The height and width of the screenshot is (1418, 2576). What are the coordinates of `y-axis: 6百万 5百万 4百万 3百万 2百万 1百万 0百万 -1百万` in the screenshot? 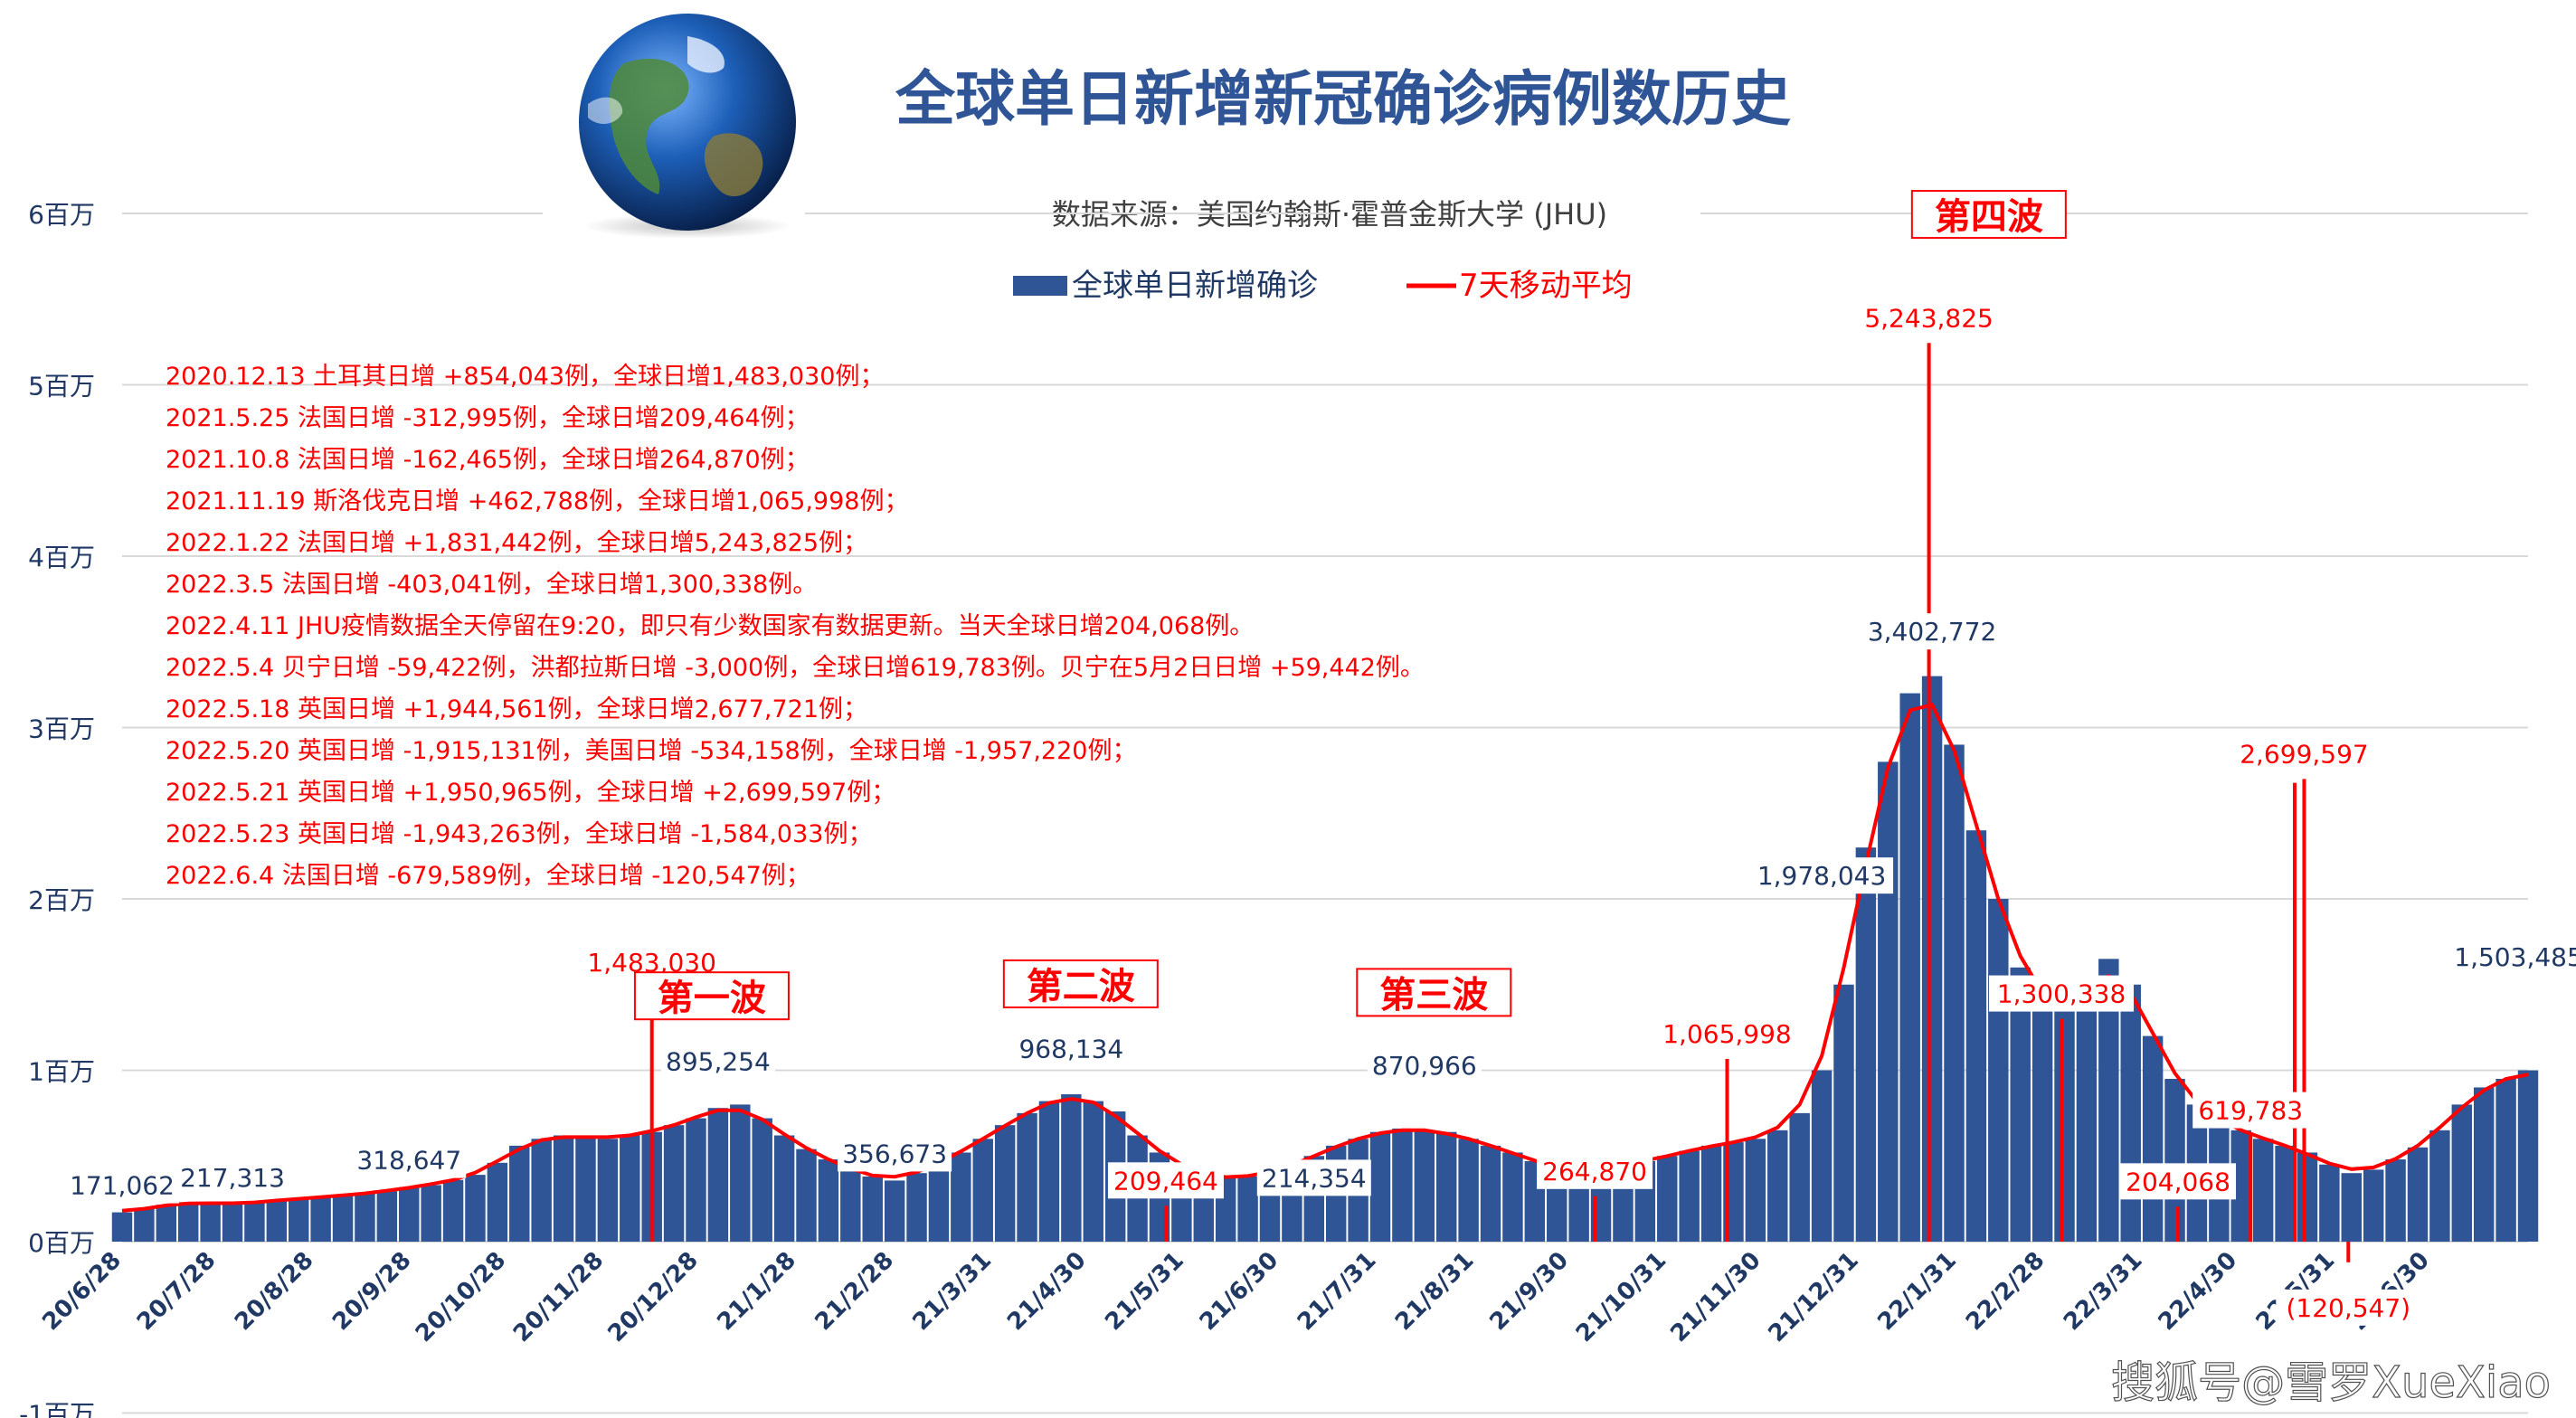 It's located at (57, 809).